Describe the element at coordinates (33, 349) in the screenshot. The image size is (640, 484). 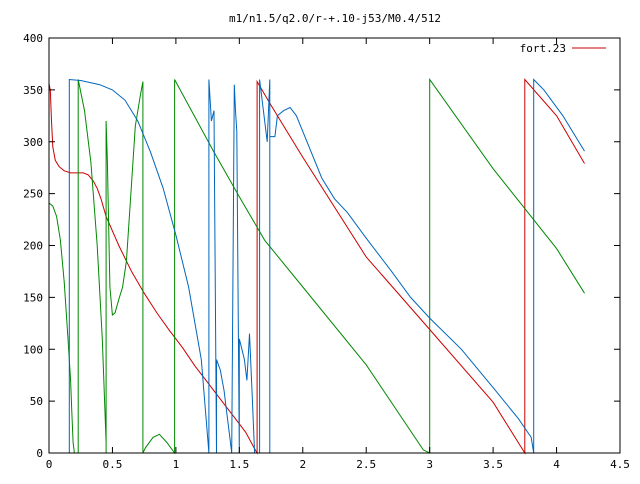
I see `y-tick-label: 100` at that location.